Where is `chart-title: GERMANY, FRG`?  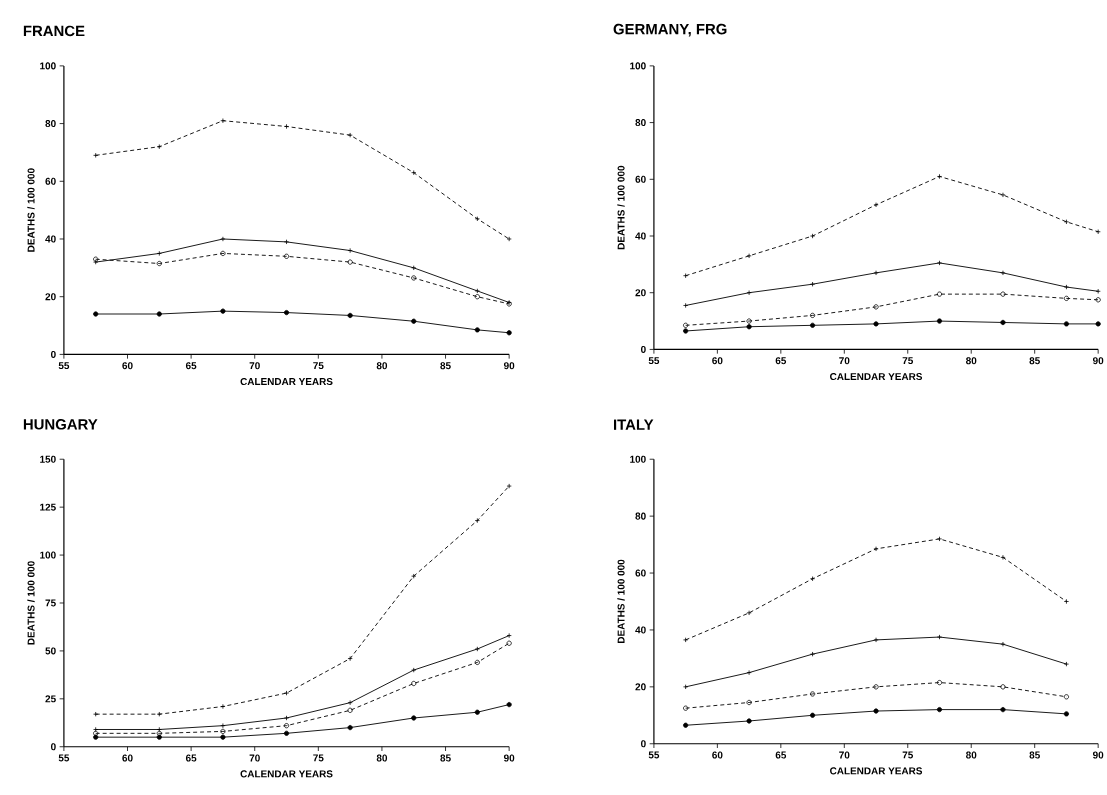 chart-title: GERMANY, FRG is located at coordinates (670, 30).